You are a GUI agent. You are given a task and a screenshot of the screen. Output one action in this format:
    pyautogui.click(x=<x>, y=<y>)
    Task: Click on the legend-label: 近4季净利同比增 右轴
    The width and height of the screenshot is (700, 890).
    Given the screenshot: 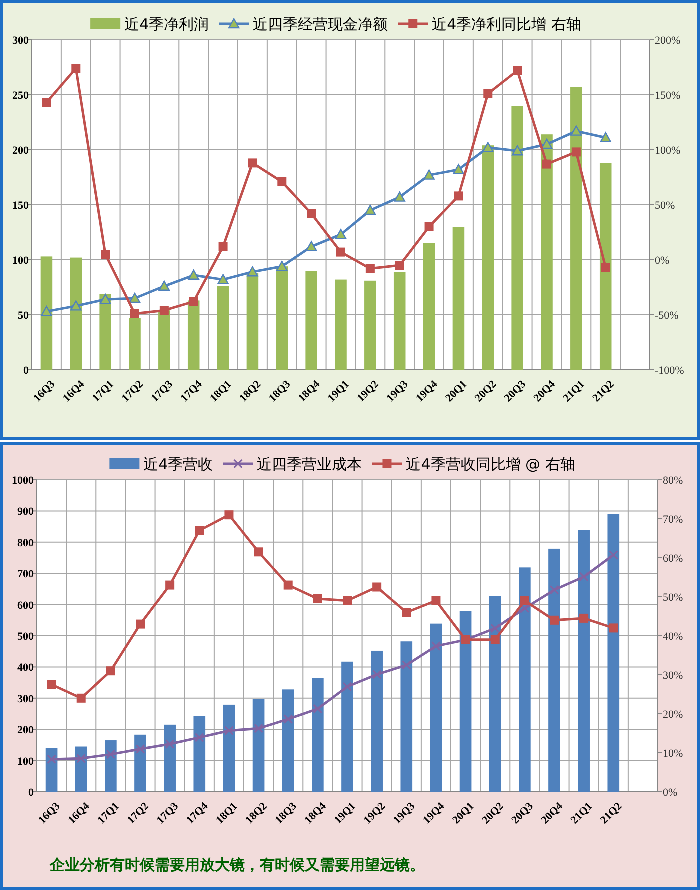 What is the action you would take?
    pyautogui.click(x=507, y=25)
    